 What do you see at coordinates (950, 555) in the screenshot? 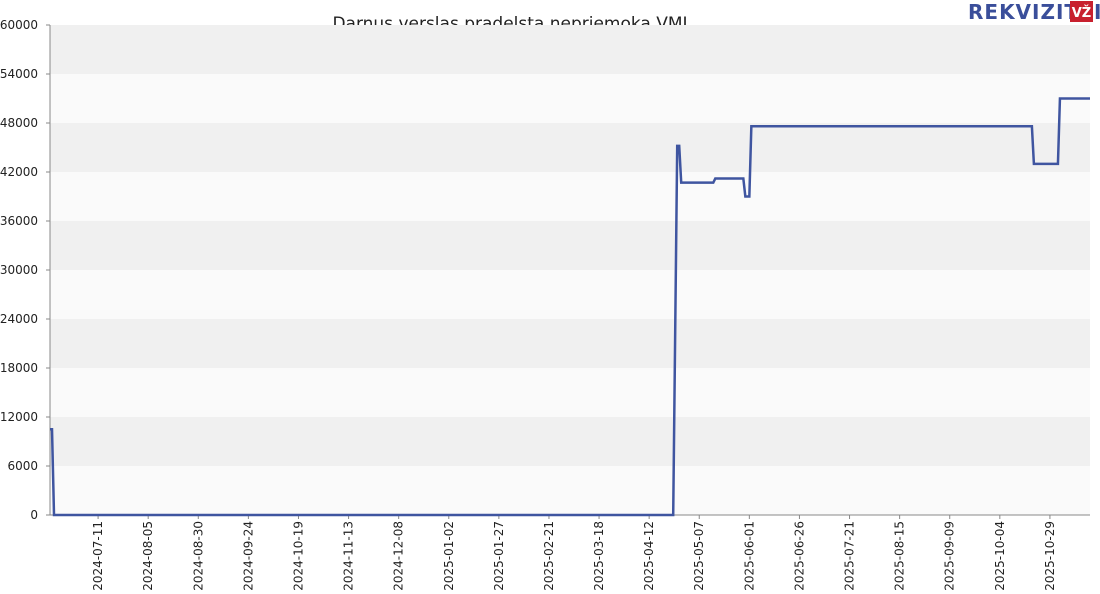
I see `x-tick-label: 2025-09-09` at bounding box center [950, 555].